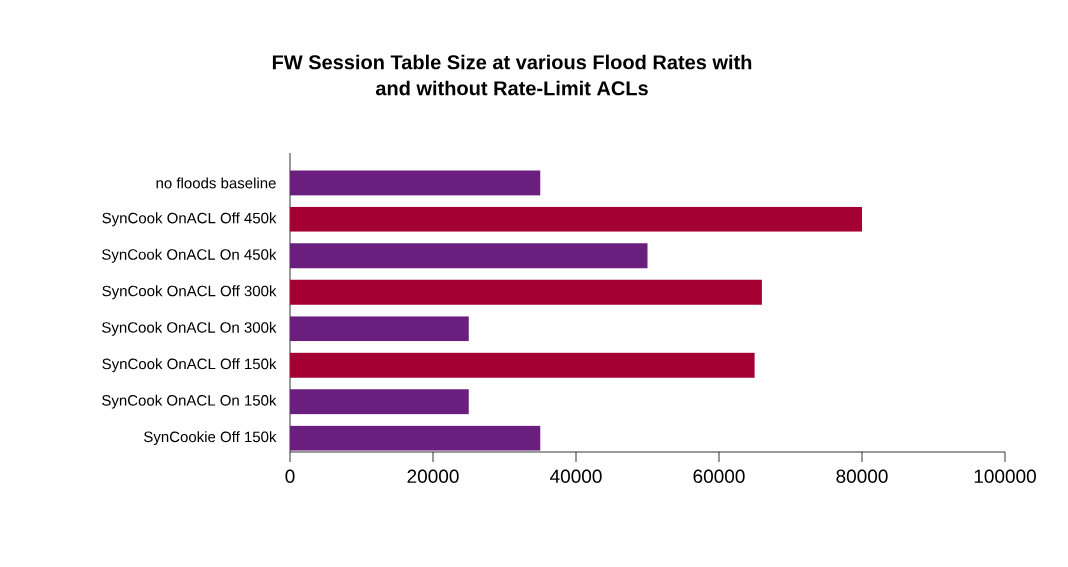  I want to click on chart-title: FW Session Table Size at various Flood Rates with and without Rate-Limit ACLs, so click(512, 75).